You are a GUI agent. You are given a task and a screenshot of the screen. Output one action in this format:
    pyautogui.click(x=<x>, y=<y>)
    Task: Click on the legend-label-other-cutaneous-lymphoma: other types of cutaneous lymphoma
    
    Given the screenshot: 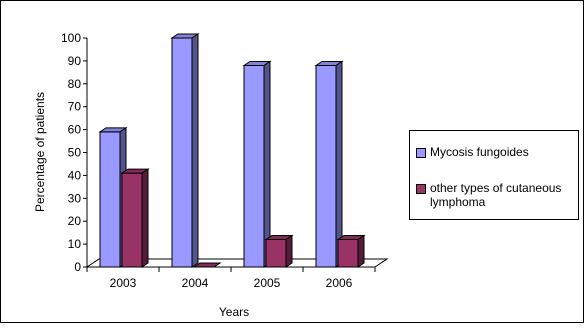 What is the action you would take?
    pyautogui.click(x=496, y=195)
    